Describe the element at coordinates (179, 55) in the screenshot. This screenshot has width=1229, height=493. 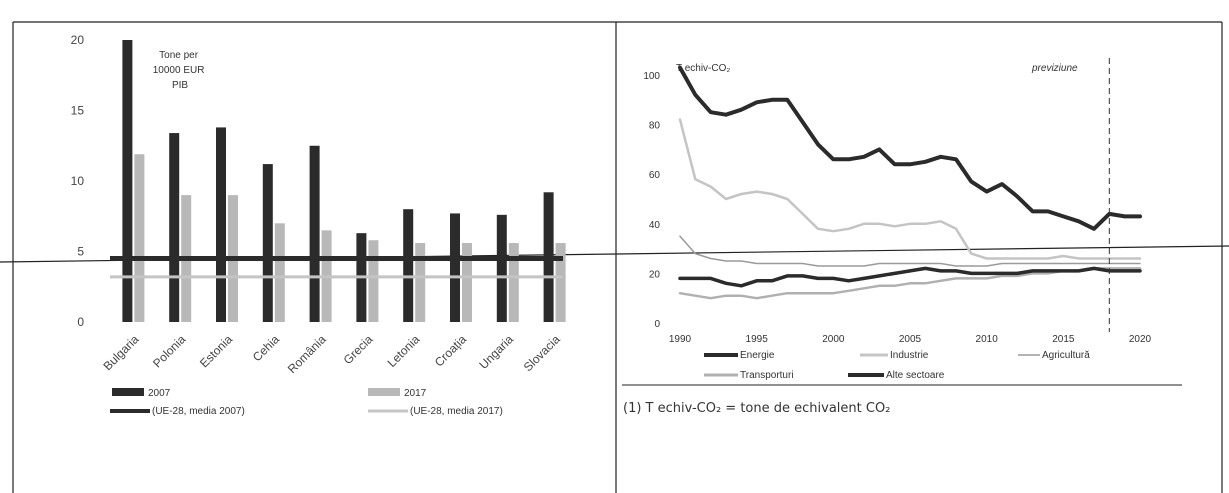
I see `bar-title-line-1: Tone per` at that location.